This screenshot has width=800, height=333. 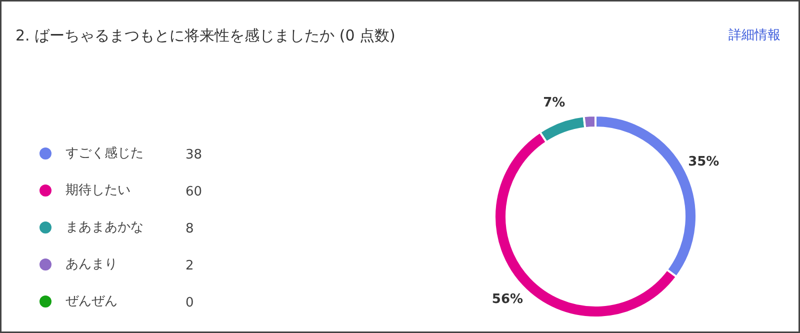 What do you see at coordinates (554, 102) in the screenshot?
I see `data-label: 7%` at bounding box center [554, 102].